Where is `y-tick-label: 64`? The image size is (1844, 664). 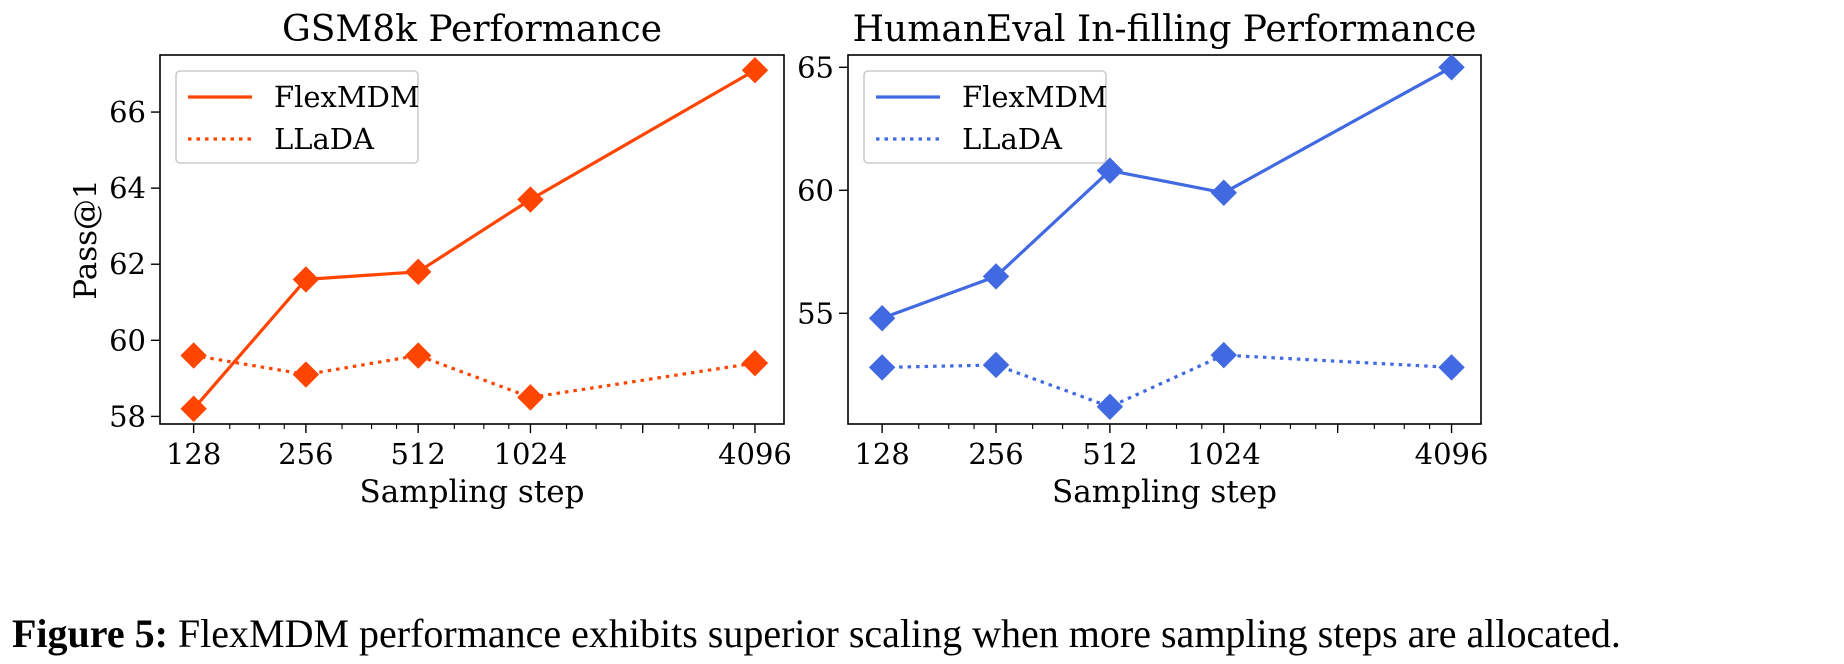
y-tick-label: 64 is located at coordinates (127, 188).